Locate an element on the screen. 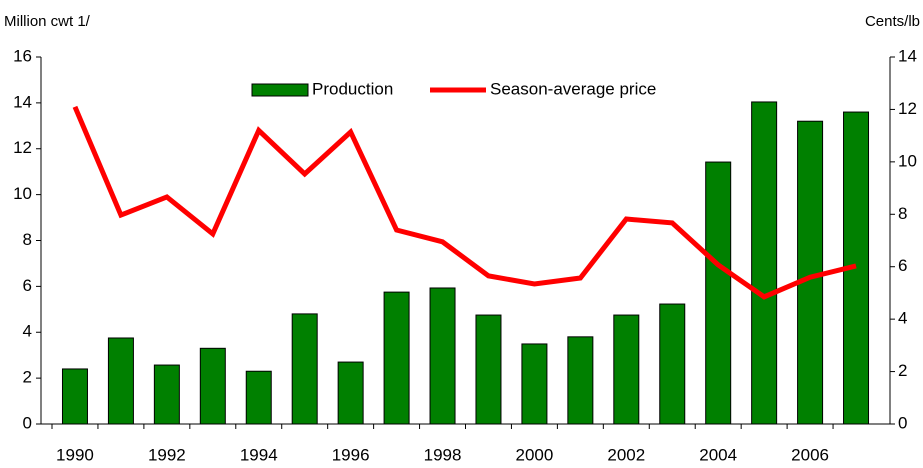 The height and width of the screenshot is (468, 923). y2-tick-label: 12 is located at coordinates (907, 108).